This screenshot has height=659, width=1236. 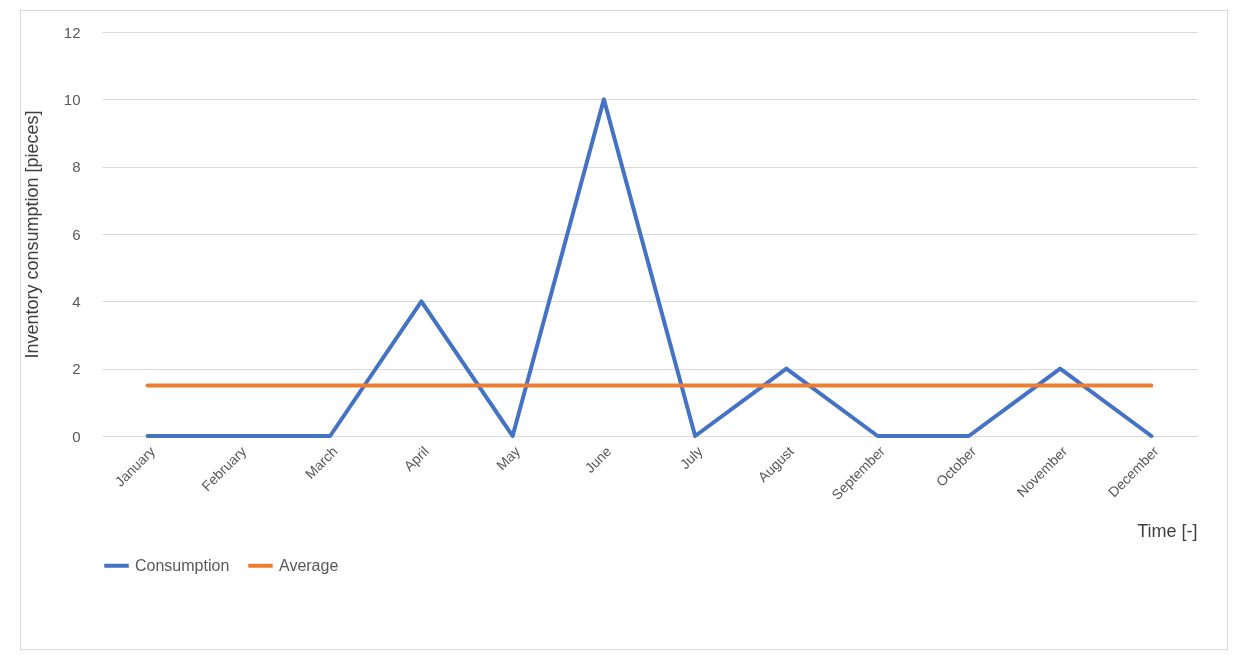 What do you see at coordinates (76, 234) in the screenshot?
I see `y-tick-label: 6` at bounding box center [76, 234].